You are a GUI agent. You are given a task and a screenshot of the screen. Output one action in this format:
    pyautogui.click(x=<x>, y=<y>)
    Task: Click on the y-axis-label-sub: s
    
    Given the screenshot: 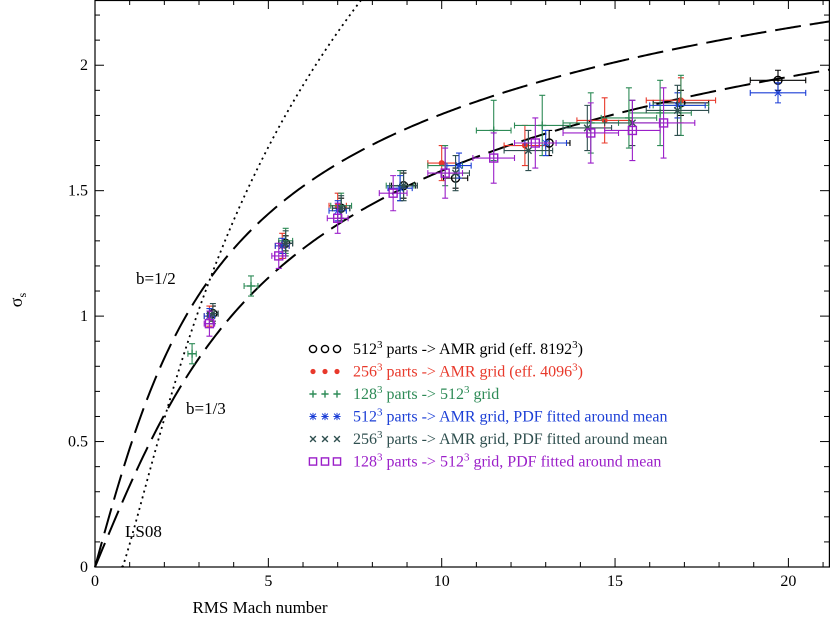 What is the action you would take?
    pyautogui.click(x=22, y=294)
    